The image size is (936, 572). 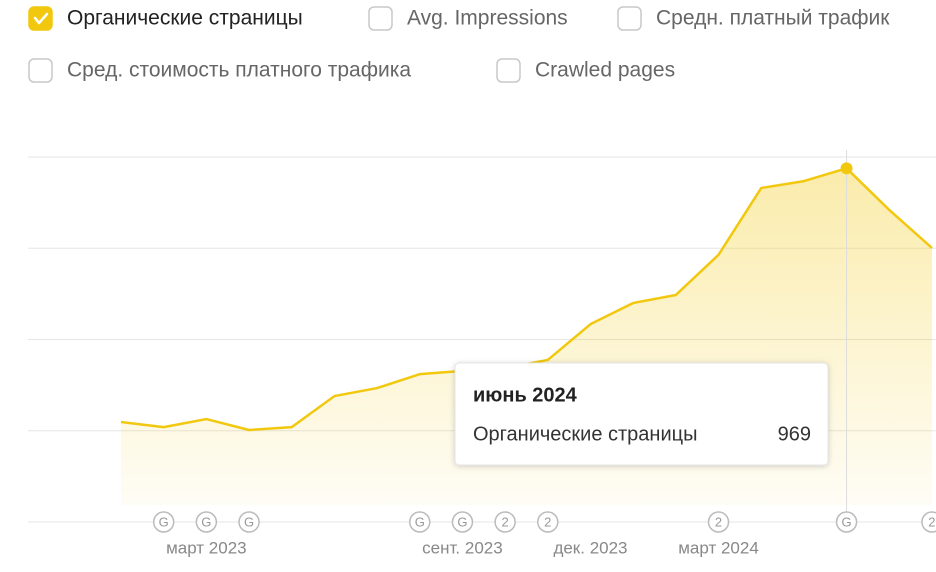 I want to click on legend-item: Сред. стоимость платного трафика, so click(x=219, y=70).